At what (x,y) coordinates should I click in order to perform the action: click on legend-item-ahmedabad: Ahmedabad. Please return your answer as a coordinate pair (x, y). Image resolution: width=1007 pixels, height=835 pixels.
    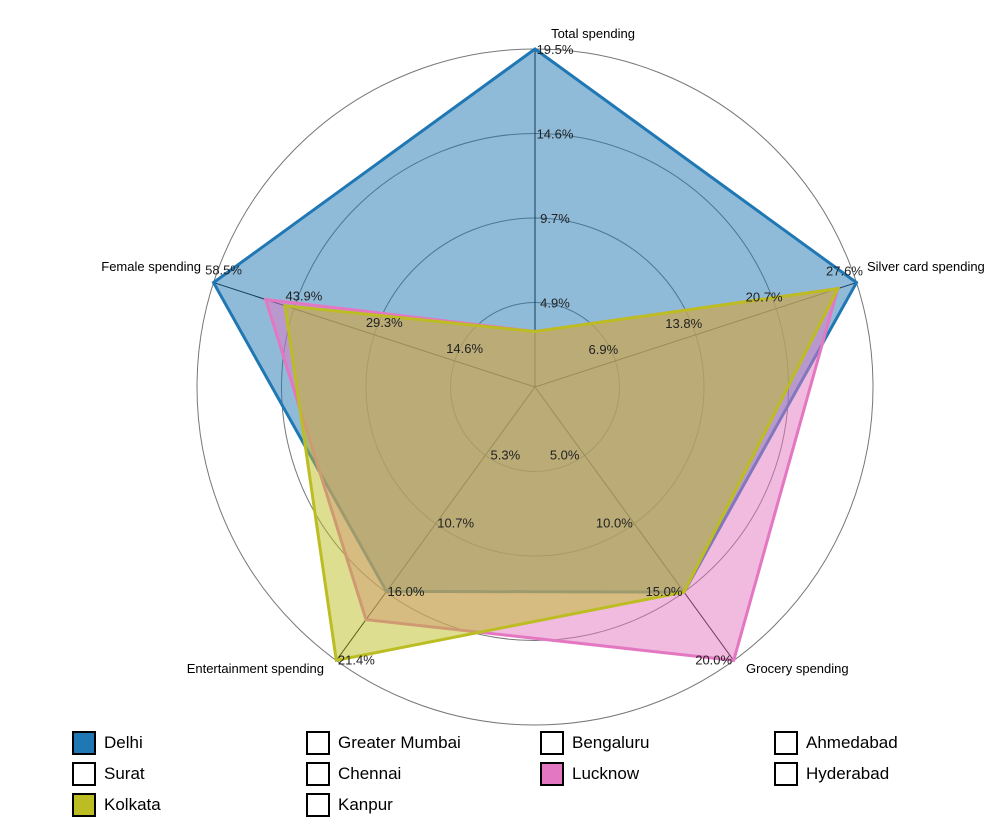
    Looking at the image, I should click on (836, 743).